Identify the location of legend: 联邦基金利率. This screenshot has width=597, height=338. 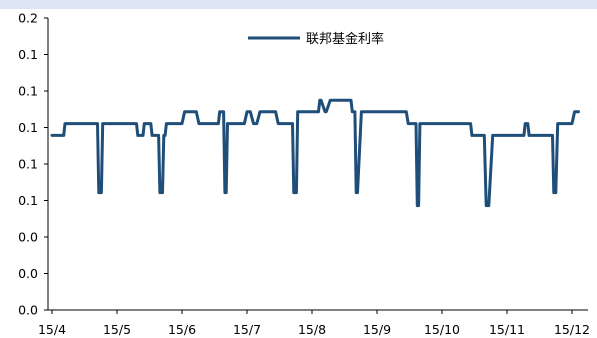
(316, 39).